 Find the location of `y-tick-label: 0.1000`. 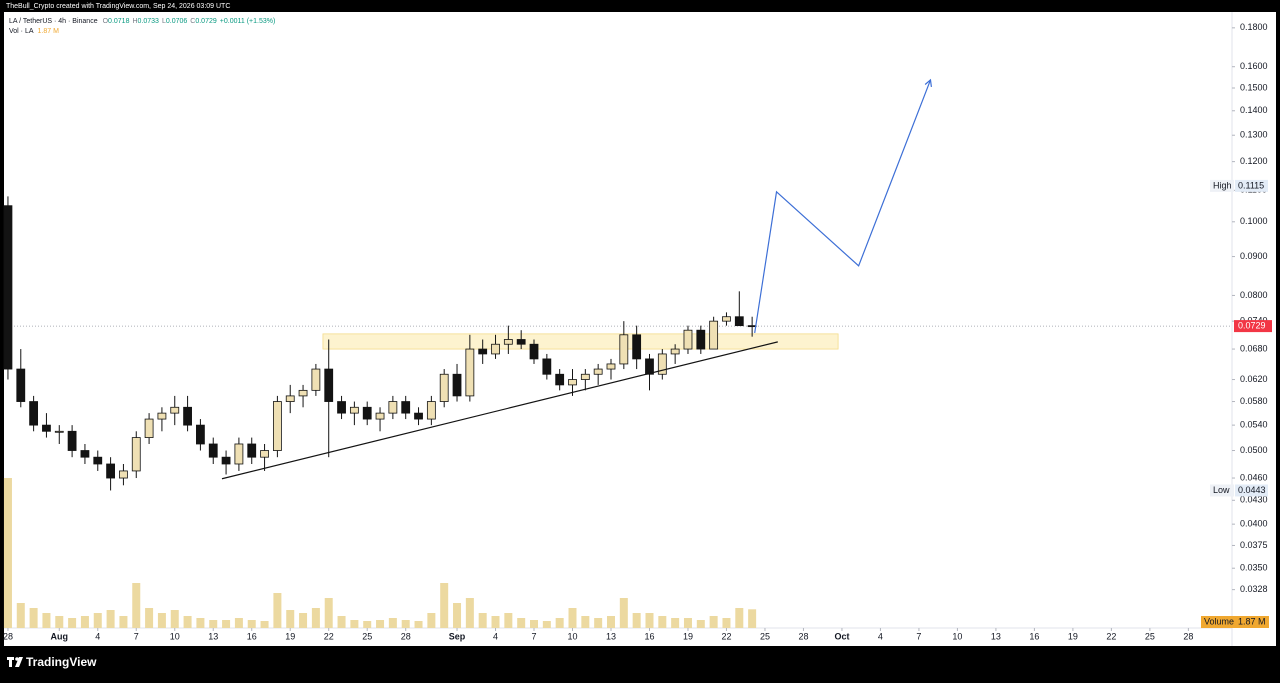

y-tick-label: 0.1000 is located at coordinates (1254, 221).